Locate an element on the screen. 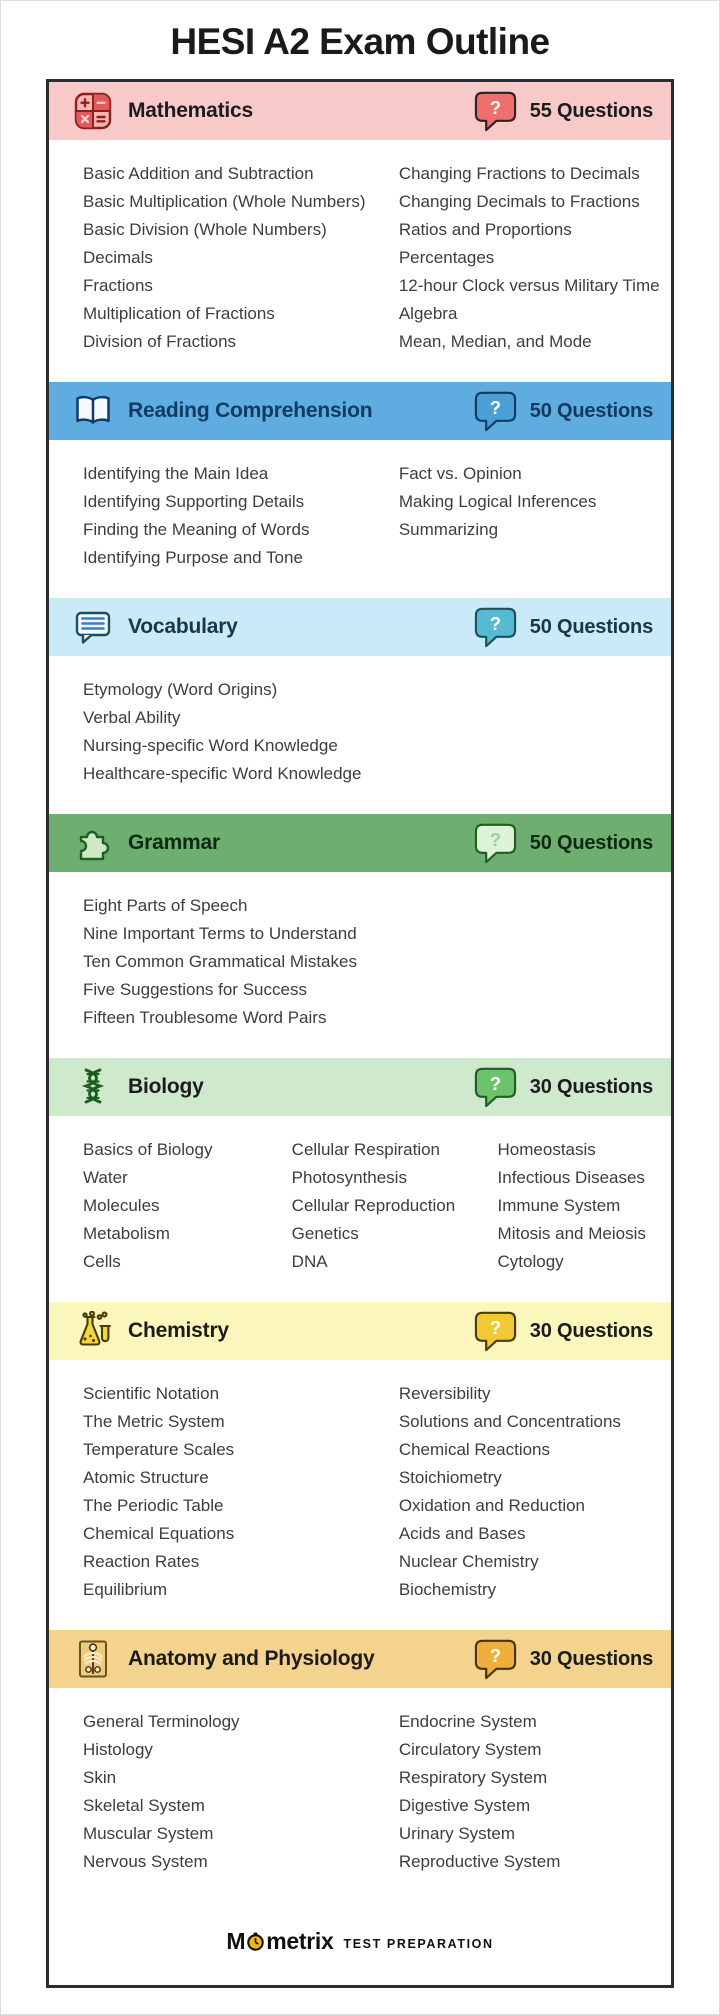  topic-item: Cytology is located at coordinates (530, 1261).